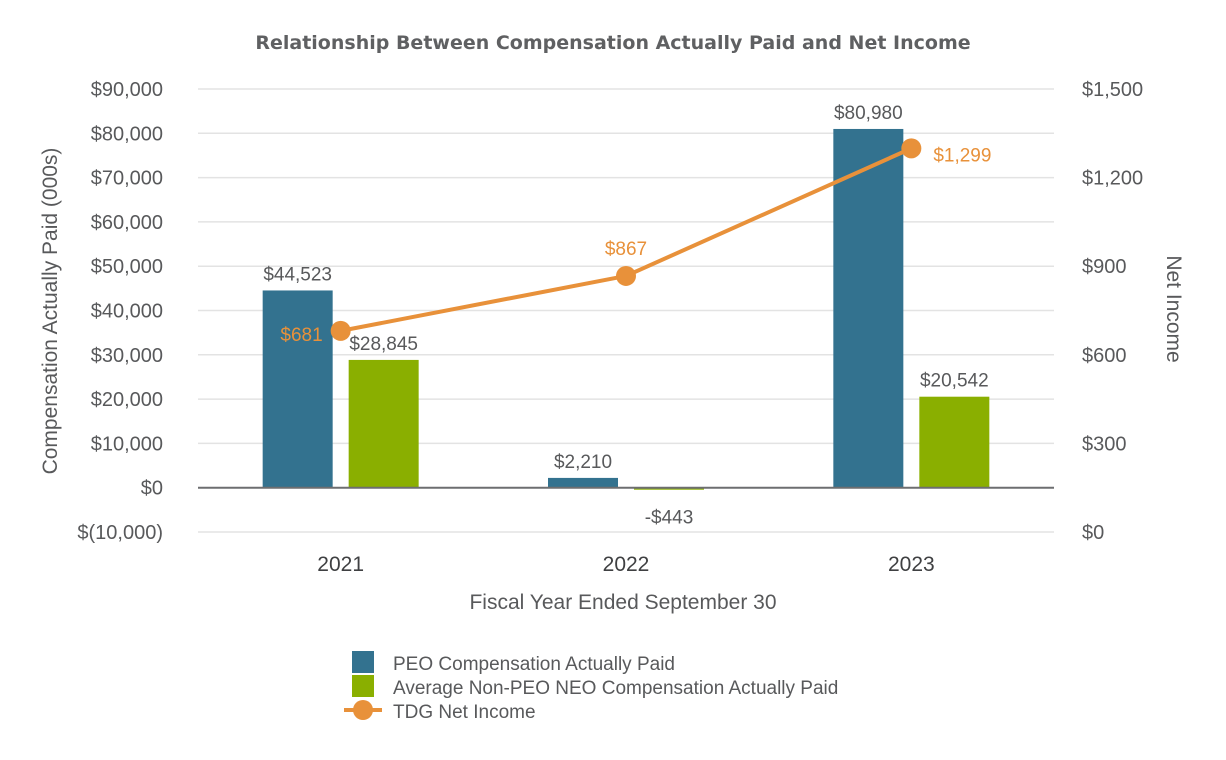 The height and width of the screenshot is (760, 1226). Describe the element at coordinates (127, 134) in the screenshot. I see `y-tick-label: $80,000` at that location.